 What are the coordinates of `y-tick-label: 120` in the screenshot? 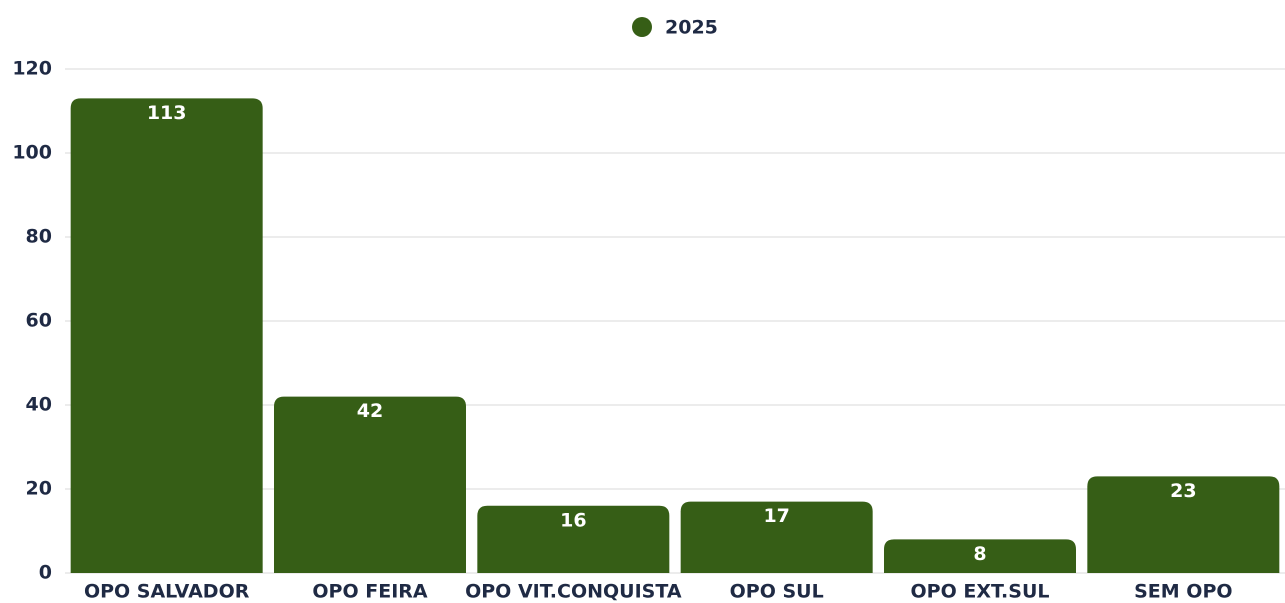 It's located at (32, 69).